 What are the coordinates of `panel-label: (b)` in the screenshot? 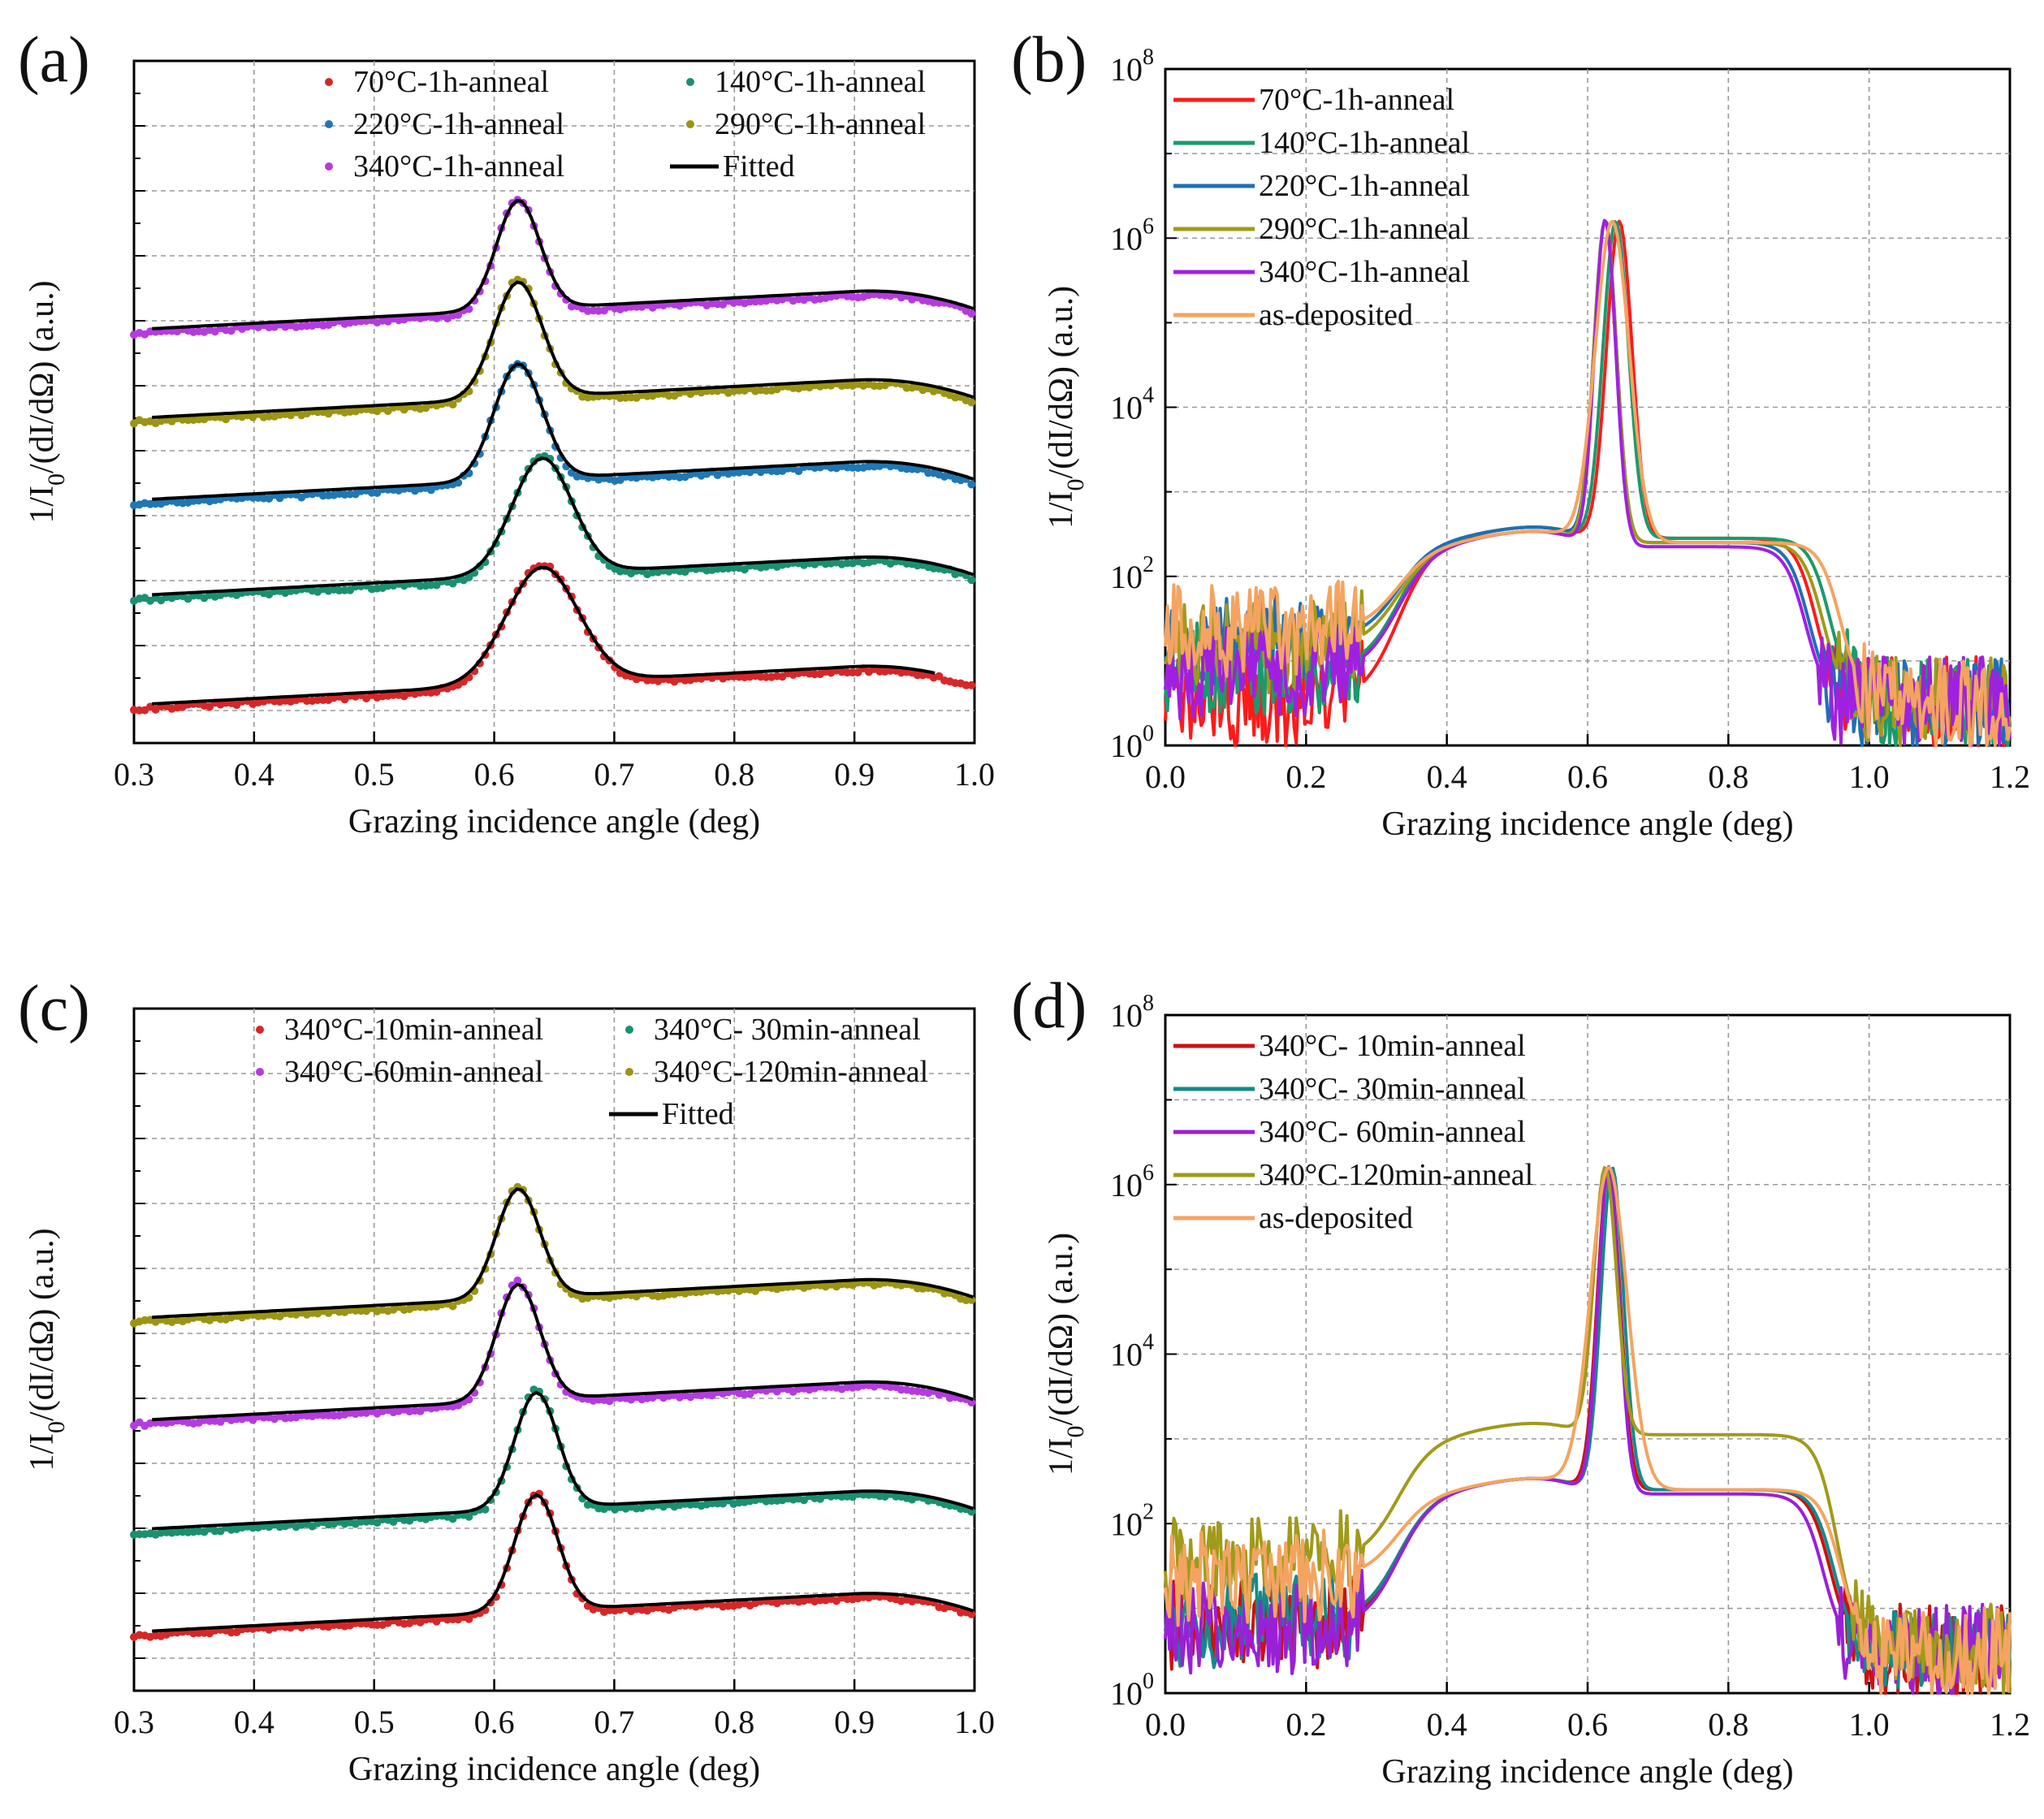 It's located at (1049, 60).